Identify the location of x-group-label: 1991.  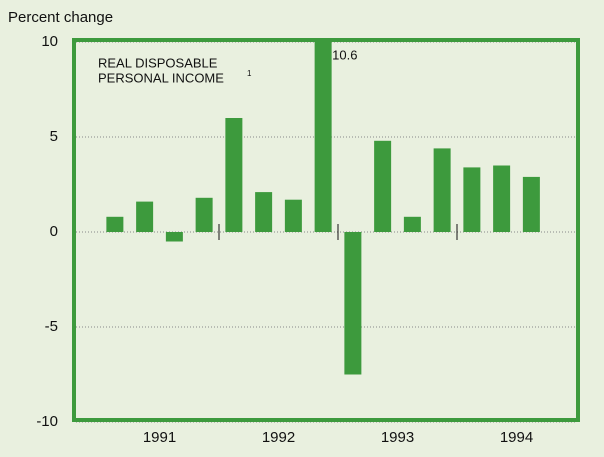
(159, 437).